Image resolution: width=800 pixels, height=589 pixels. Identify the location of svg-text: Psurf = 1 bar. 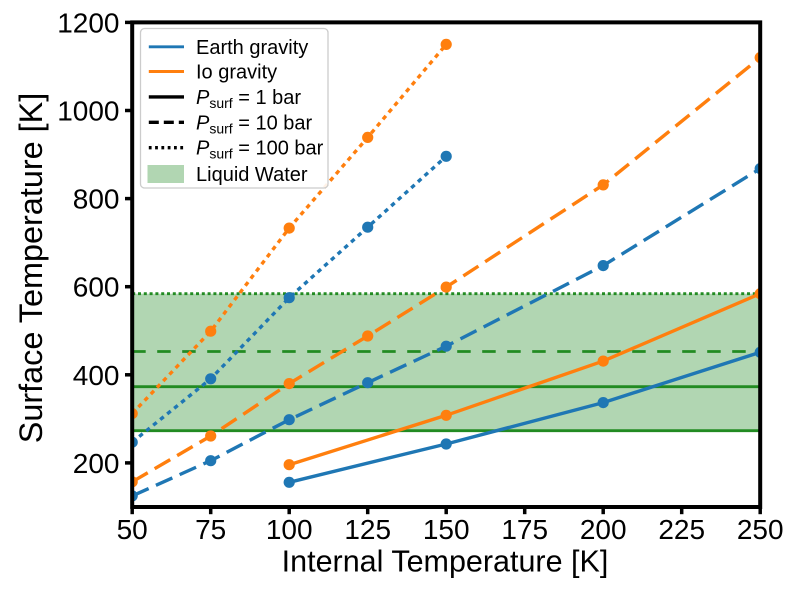
(248, 99).